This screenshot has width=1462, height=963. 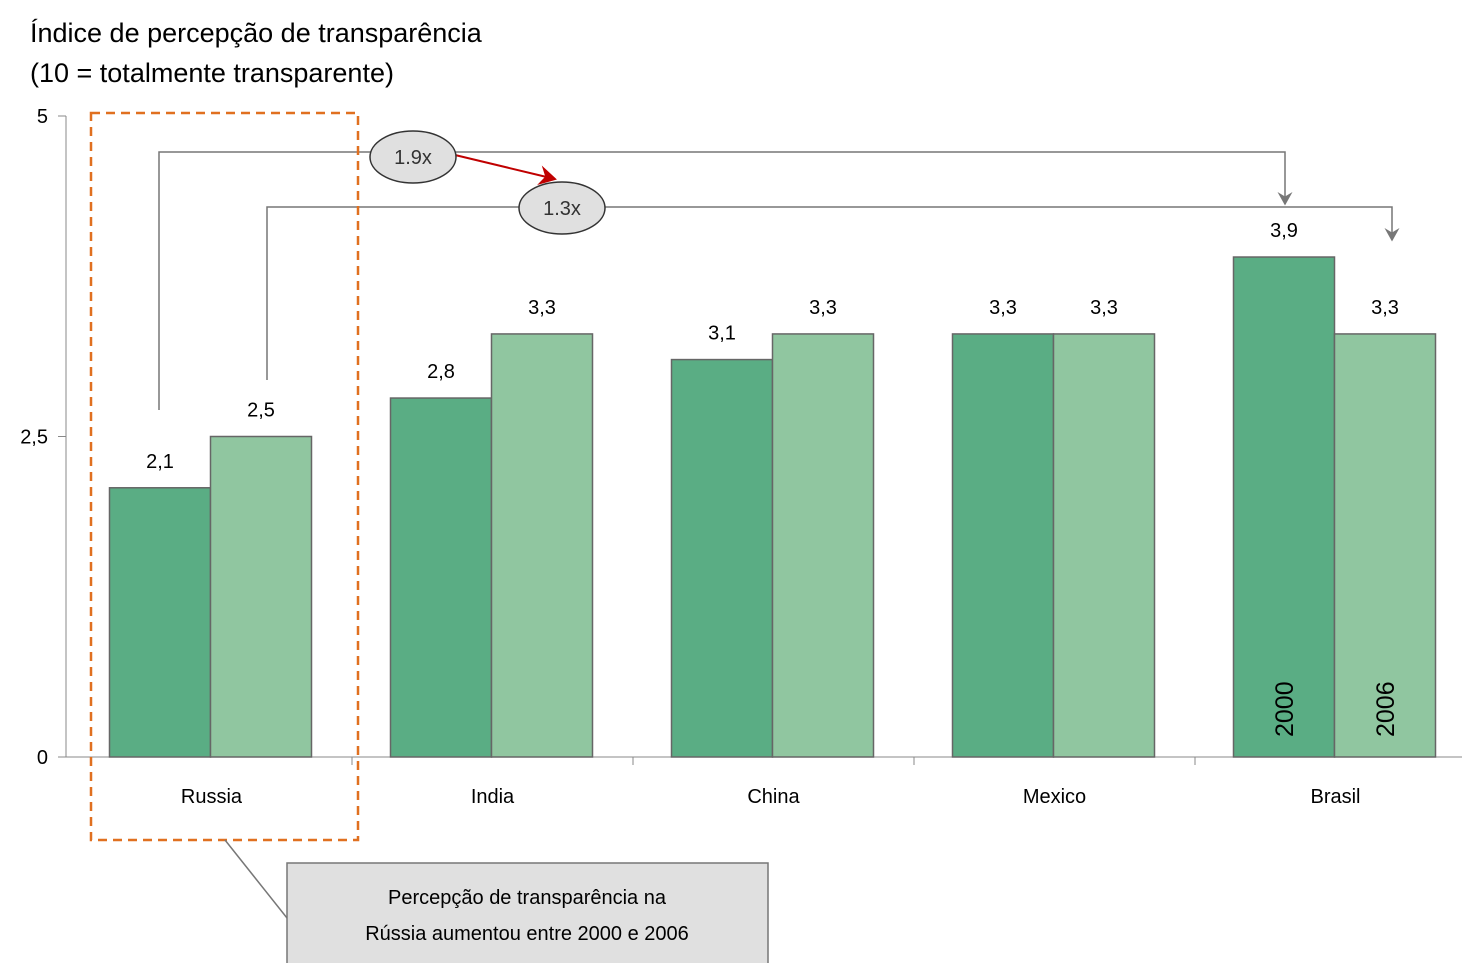 What do you see at coordinates (34, 438) in the screenshot?
I see `y-tick-label: 2,5` at bounding box center [34, 438].